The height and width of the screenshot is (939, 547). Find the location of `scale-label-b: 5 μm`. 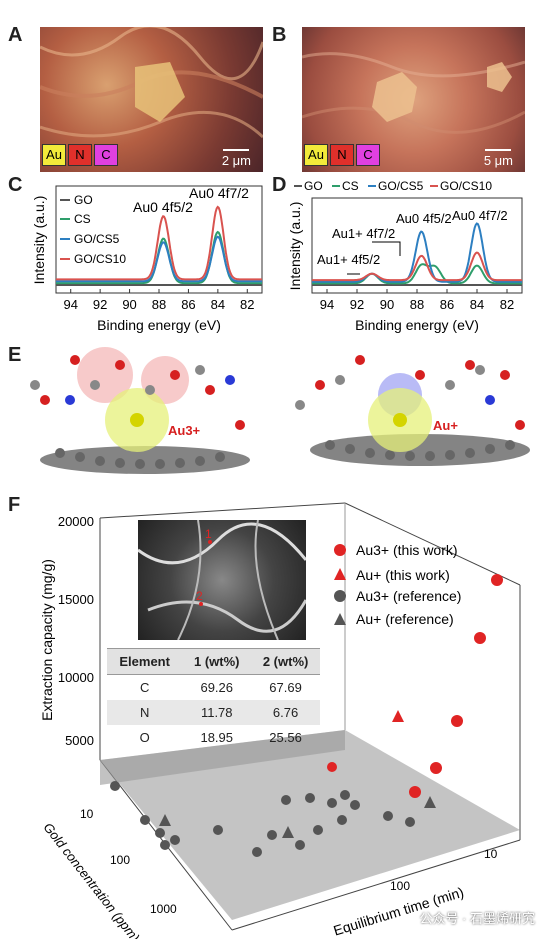

scale-label-b: 5 μm is located at coordinates (498, 160).